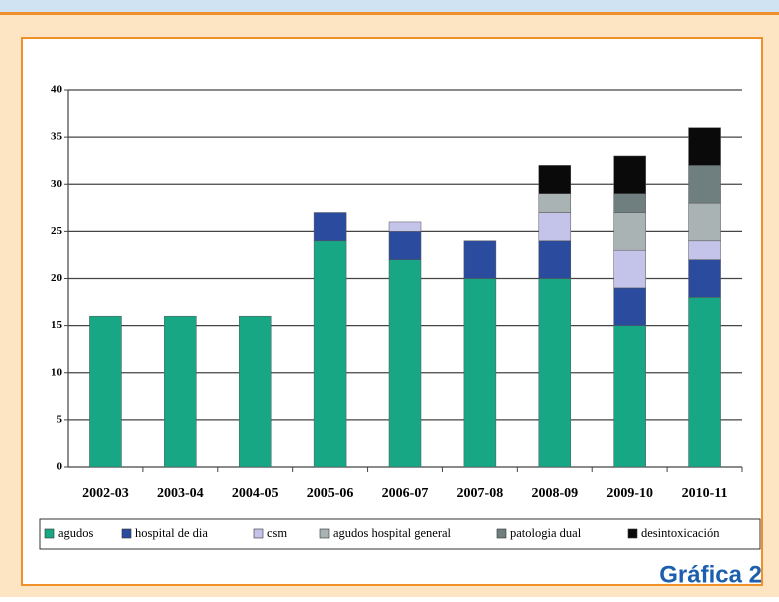  I want to click on legend-label: patologia dual, so click(546, 533).